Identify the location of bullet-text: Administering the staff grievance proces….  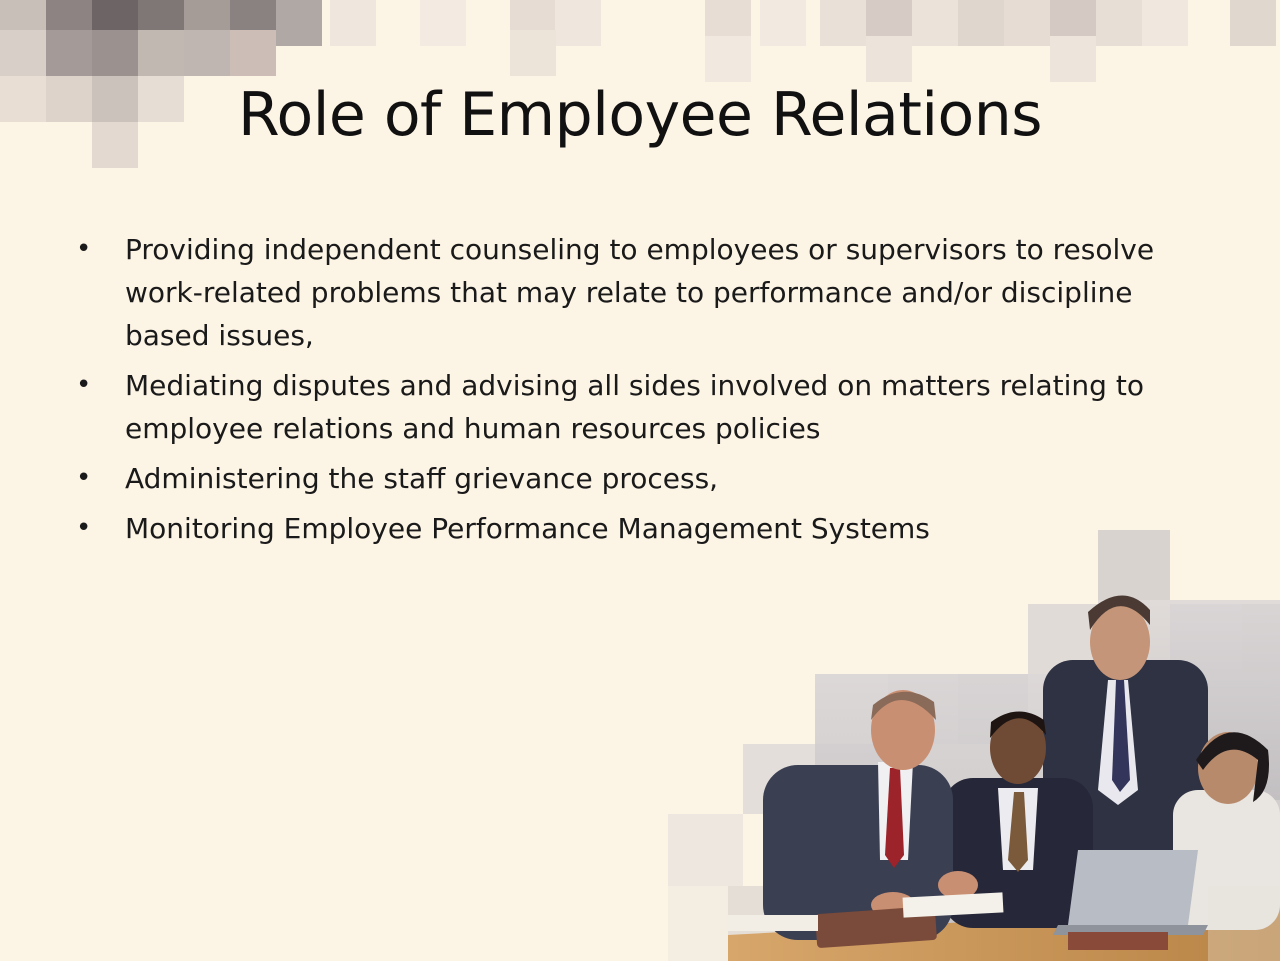
(422, 478).